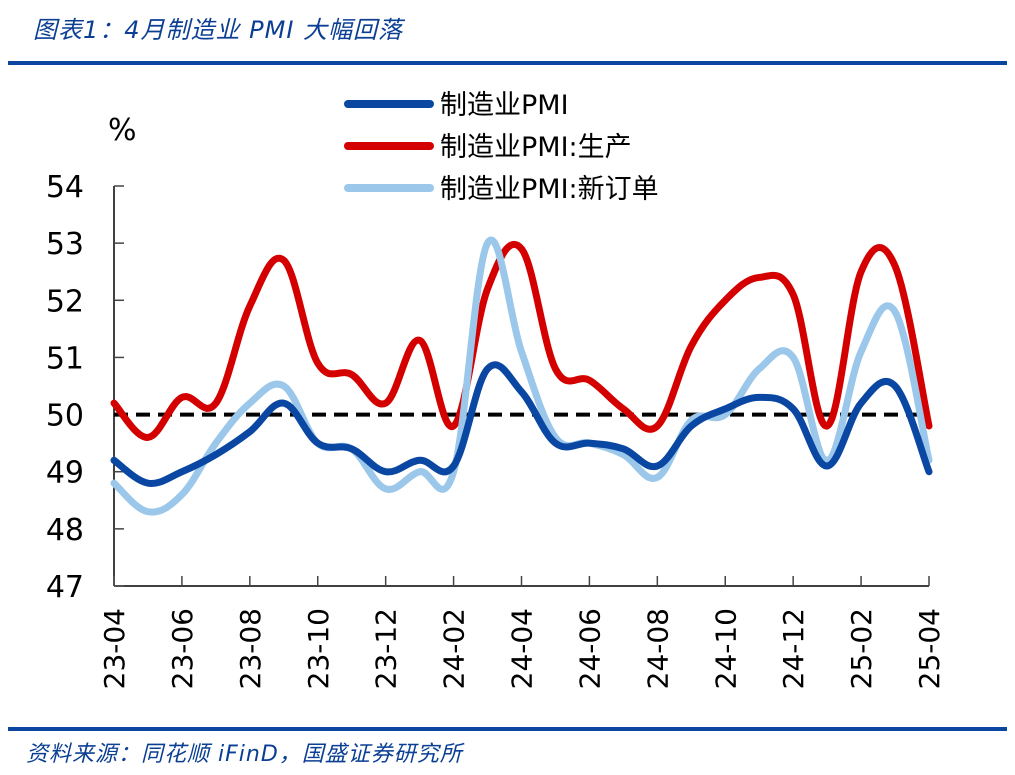  I want to click on x-tick-label: 23-04, so click(114, 648).